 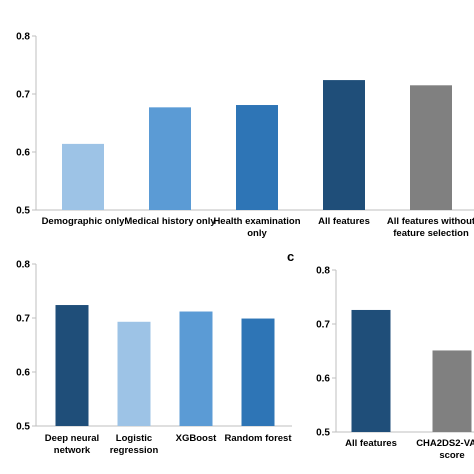 I want to click on category-label: Demographic only, so click(x=84, y=221).